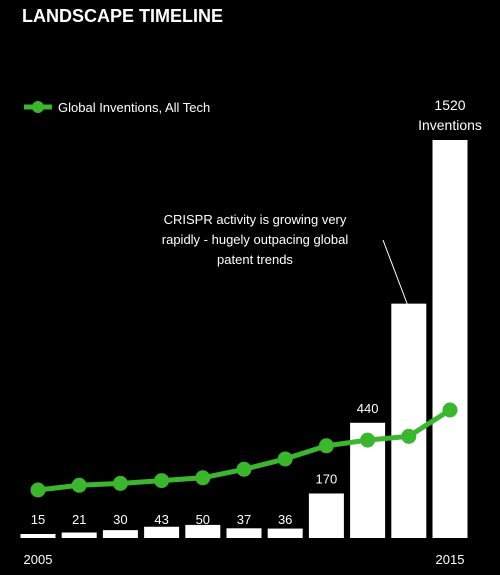 This screenshot has height=575, width=500. I want to click on bar-label-2005: 15, so click(38, 519).